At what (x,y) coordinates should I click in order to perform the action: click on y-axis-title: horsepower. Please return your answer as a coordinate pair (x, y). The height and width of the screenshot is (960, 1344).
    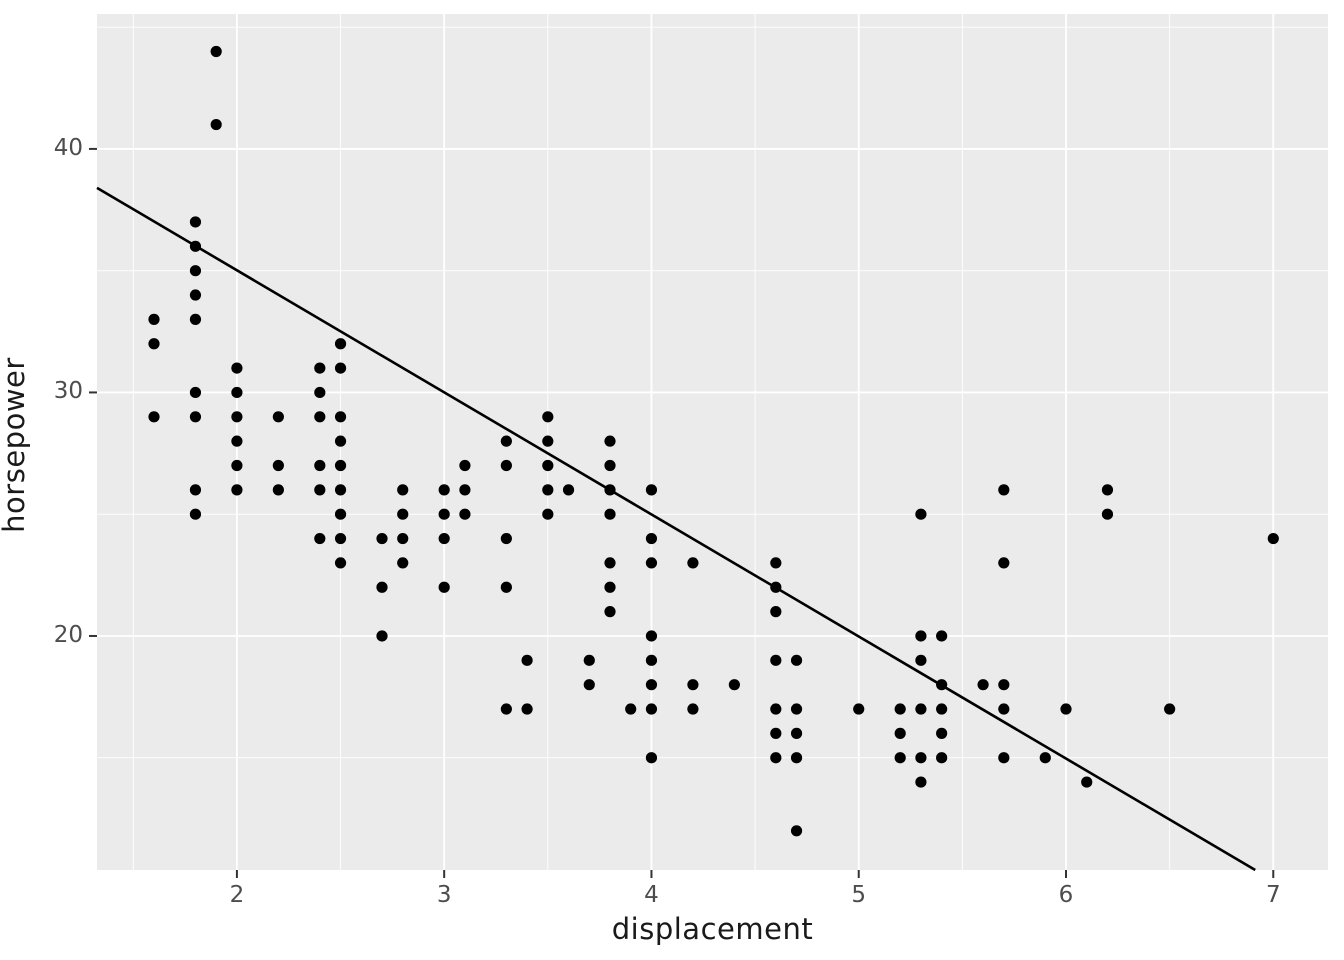
    Looking at the image, I should click on (15, 445).